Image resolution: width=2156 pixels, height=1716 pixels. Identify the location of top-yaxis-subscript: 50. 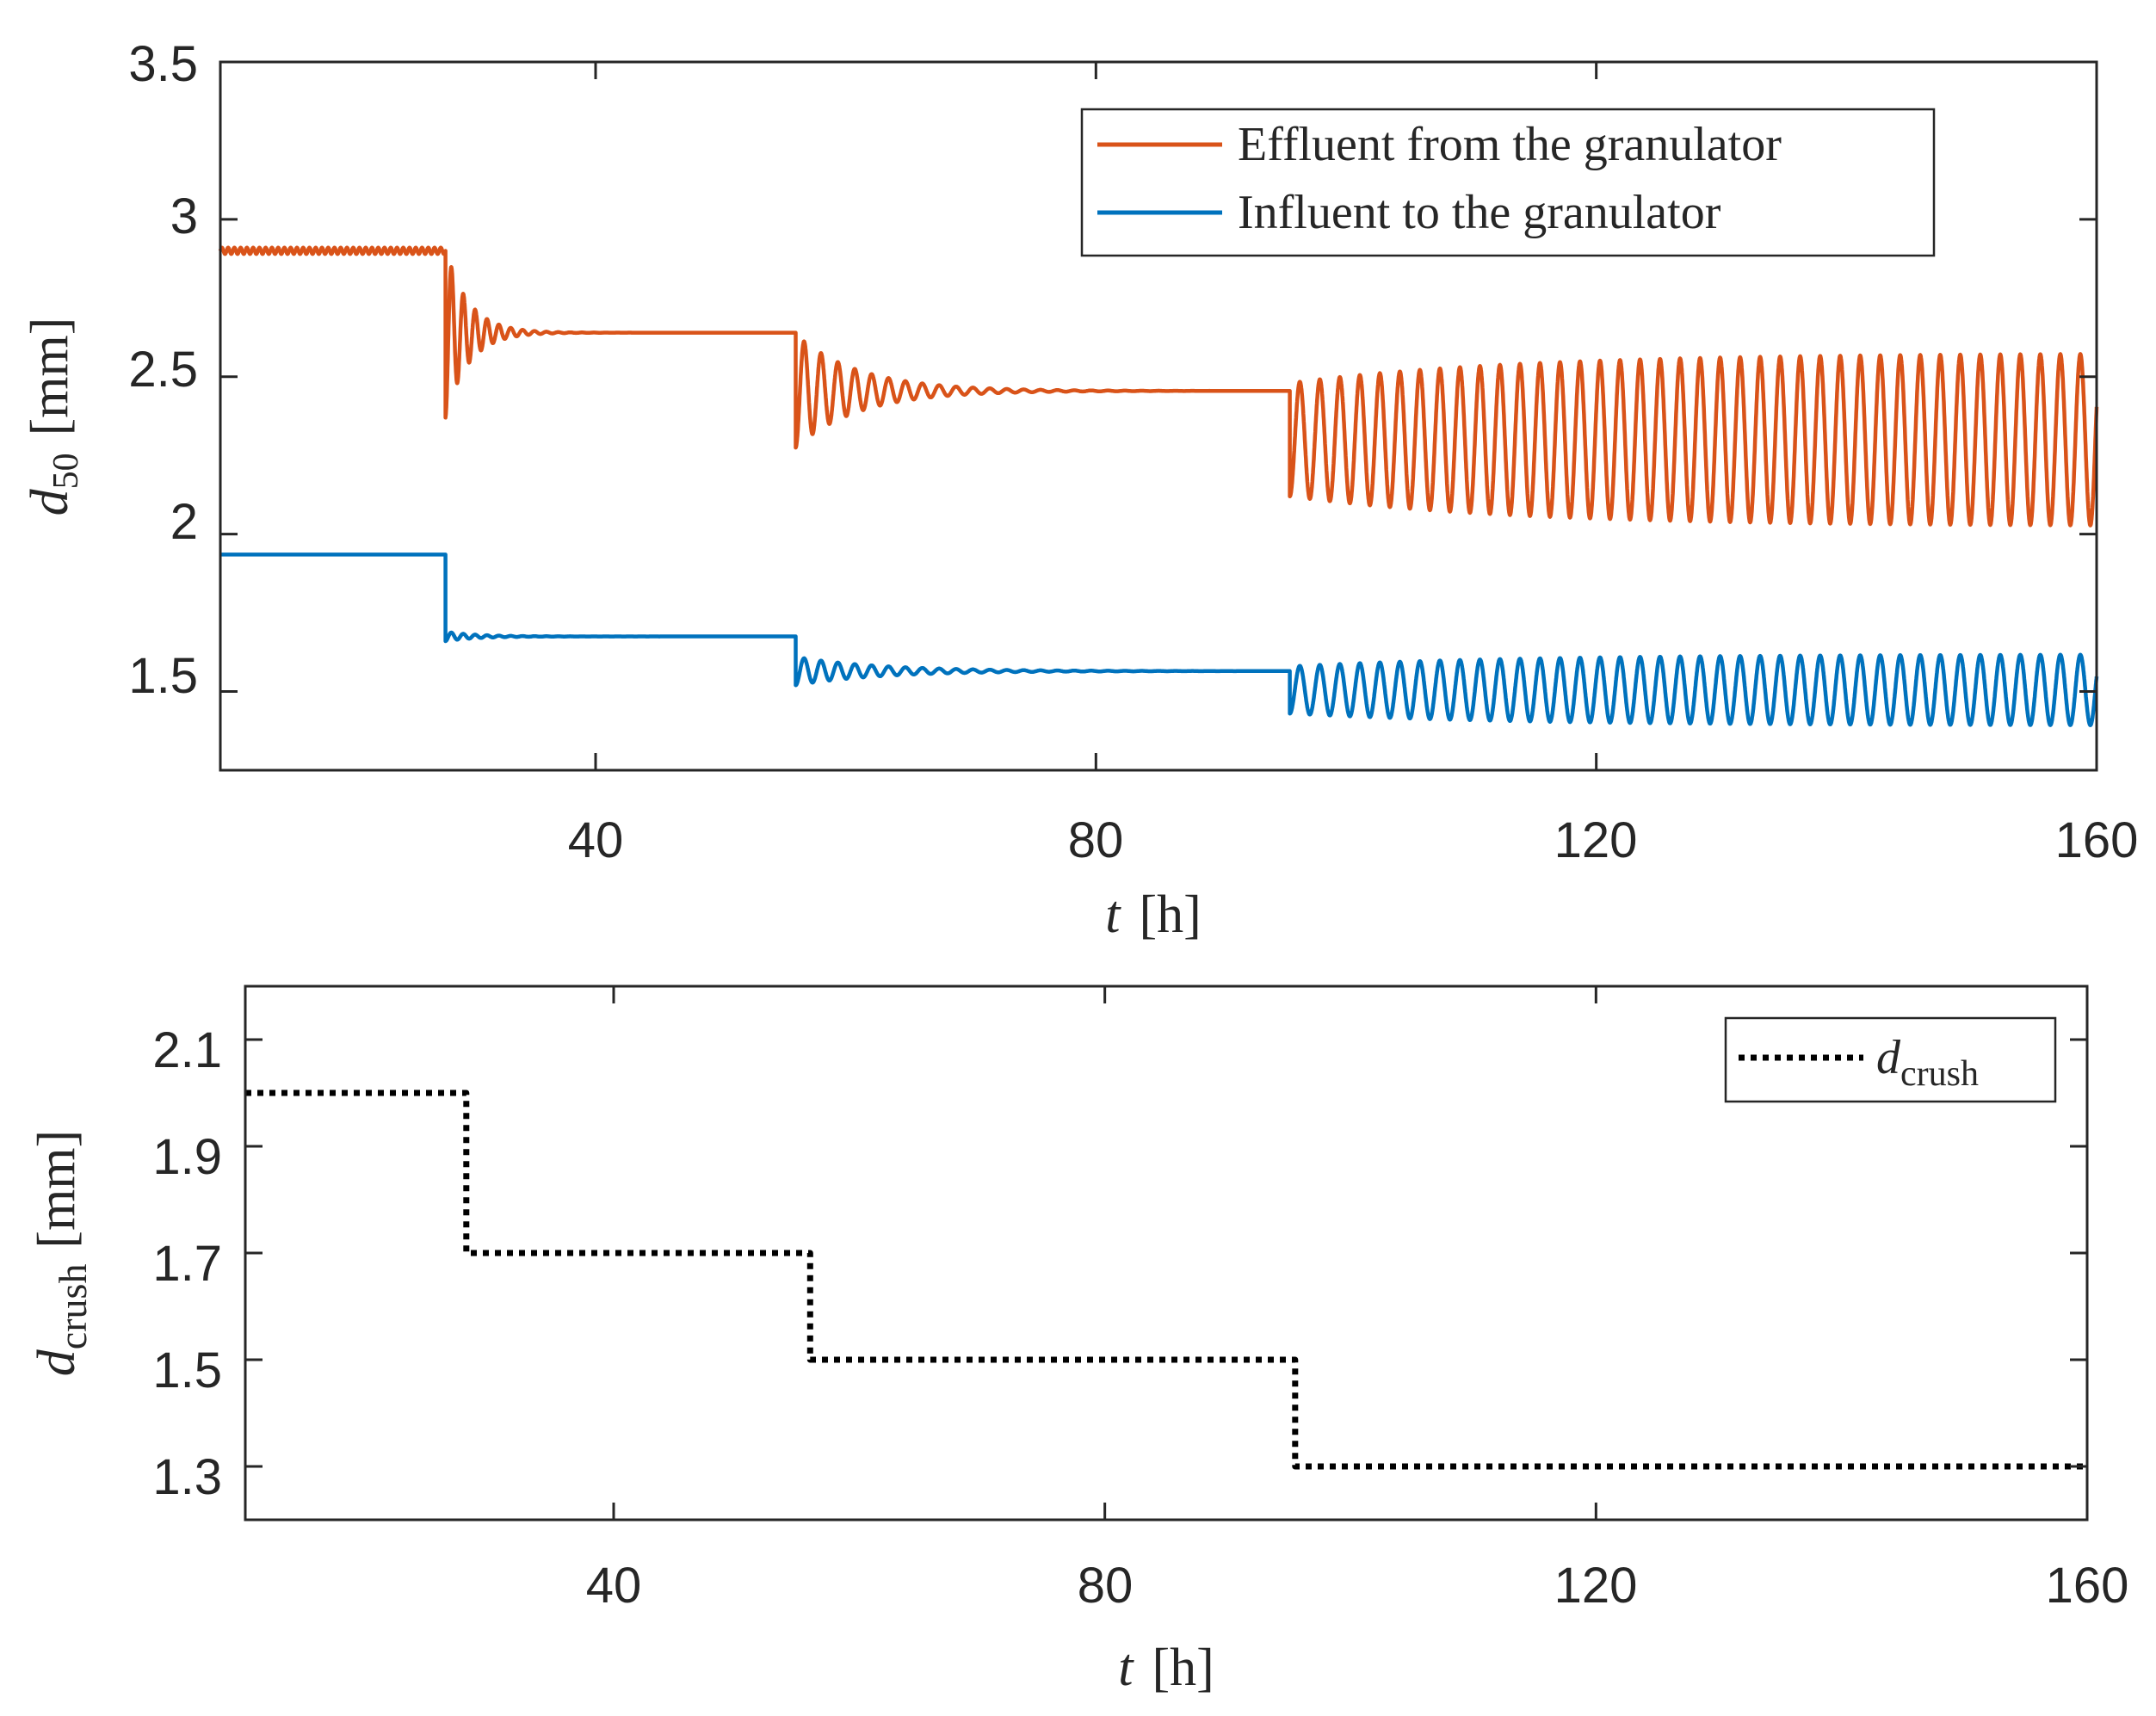
(66, 471).